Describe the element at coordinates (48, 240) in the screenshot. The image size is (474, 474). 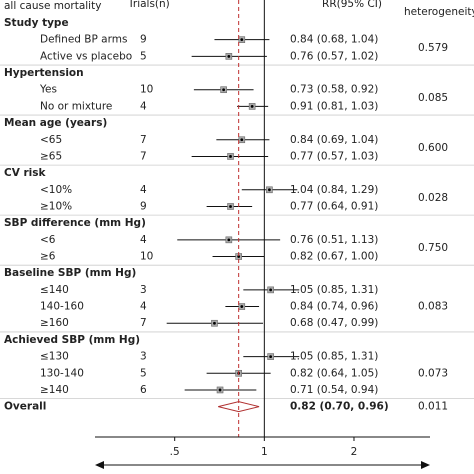
I see `row-label: <6` at that location.